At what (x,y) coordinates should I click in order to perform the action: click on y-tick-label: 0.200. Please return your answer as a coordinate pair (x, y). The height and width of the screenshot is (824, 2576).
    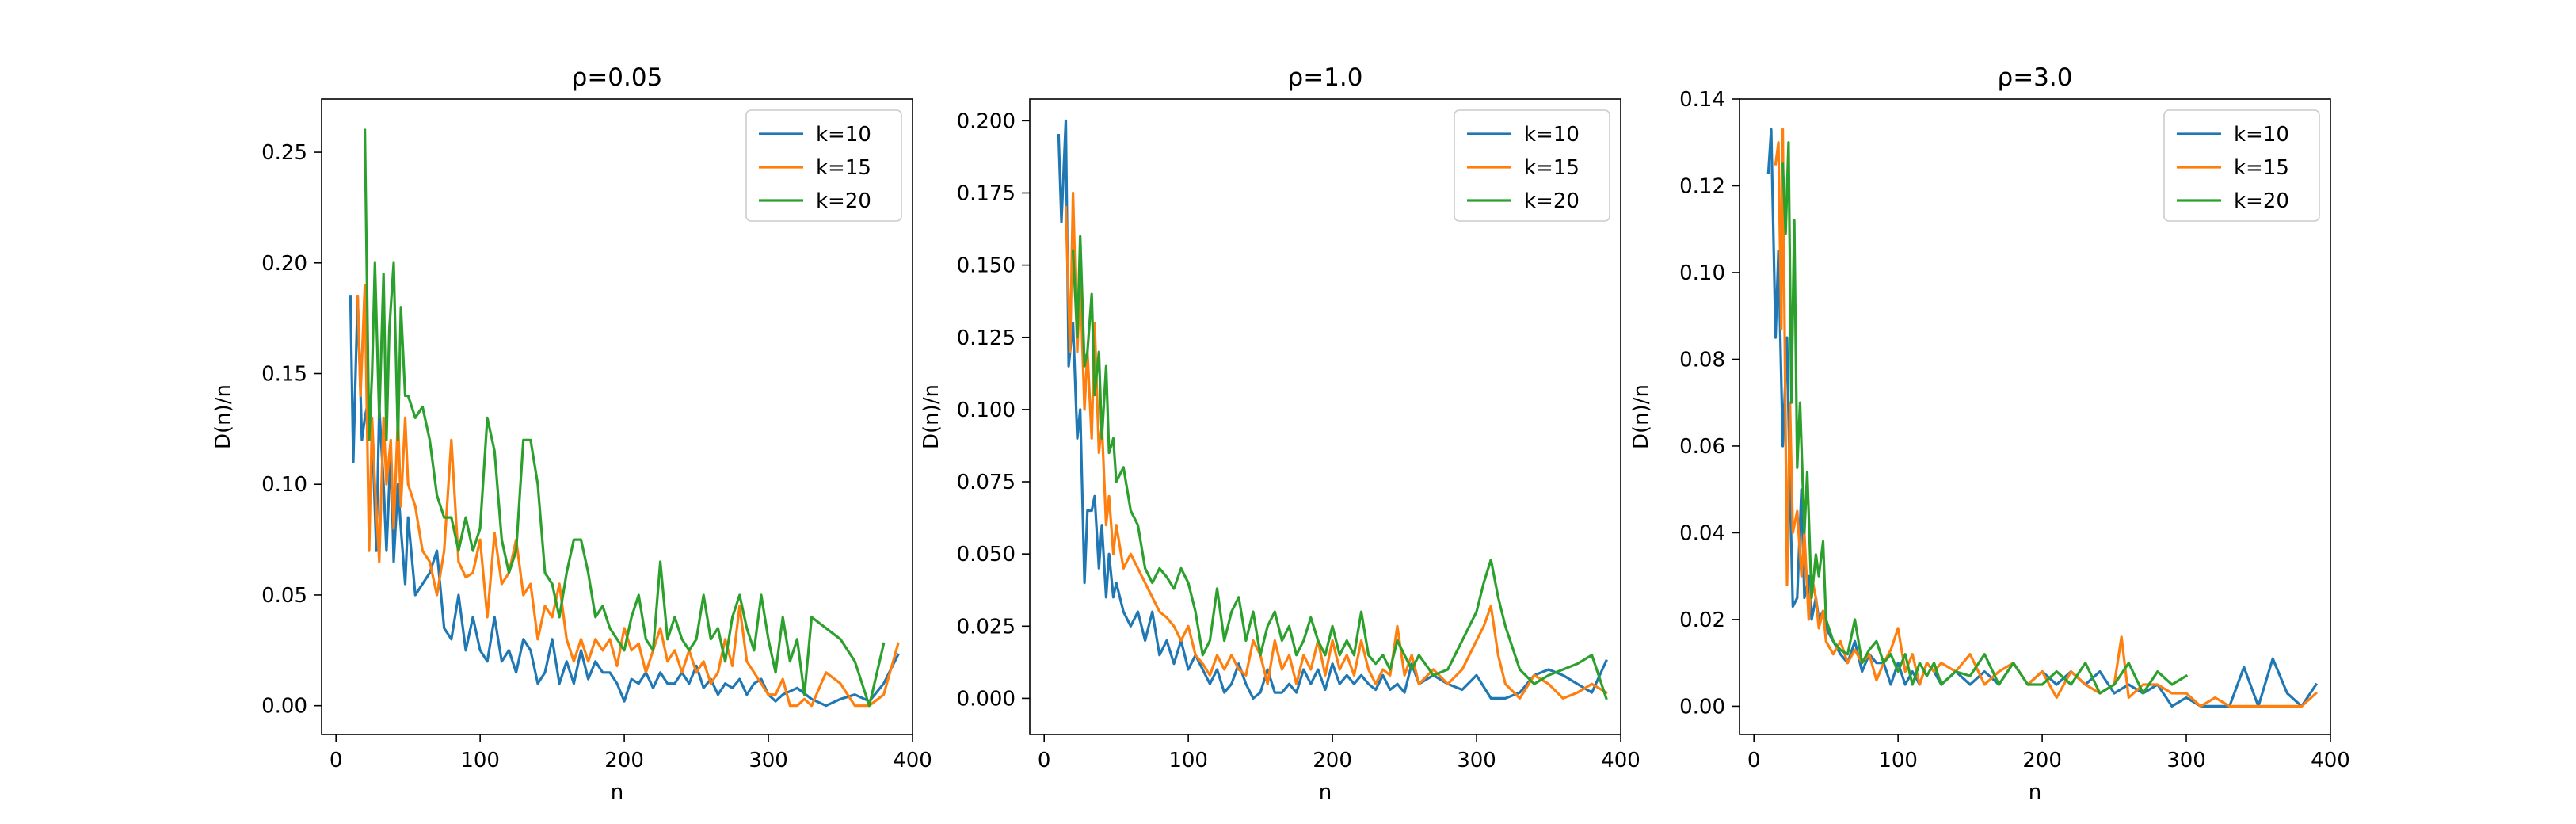
    Looking at the image, I should click on (986, 121).